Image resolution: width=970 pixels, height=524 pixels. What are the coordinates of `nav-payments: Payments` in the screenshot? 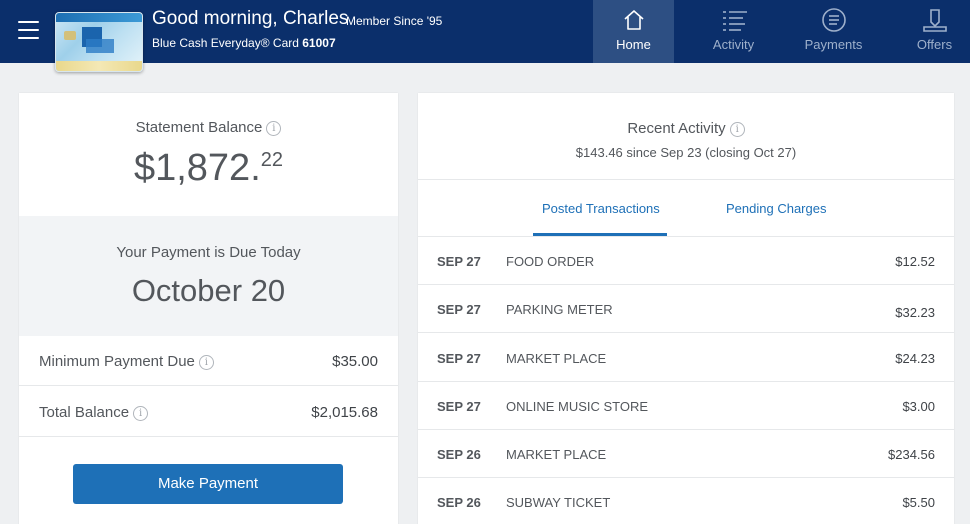 It's located at (833, 31).